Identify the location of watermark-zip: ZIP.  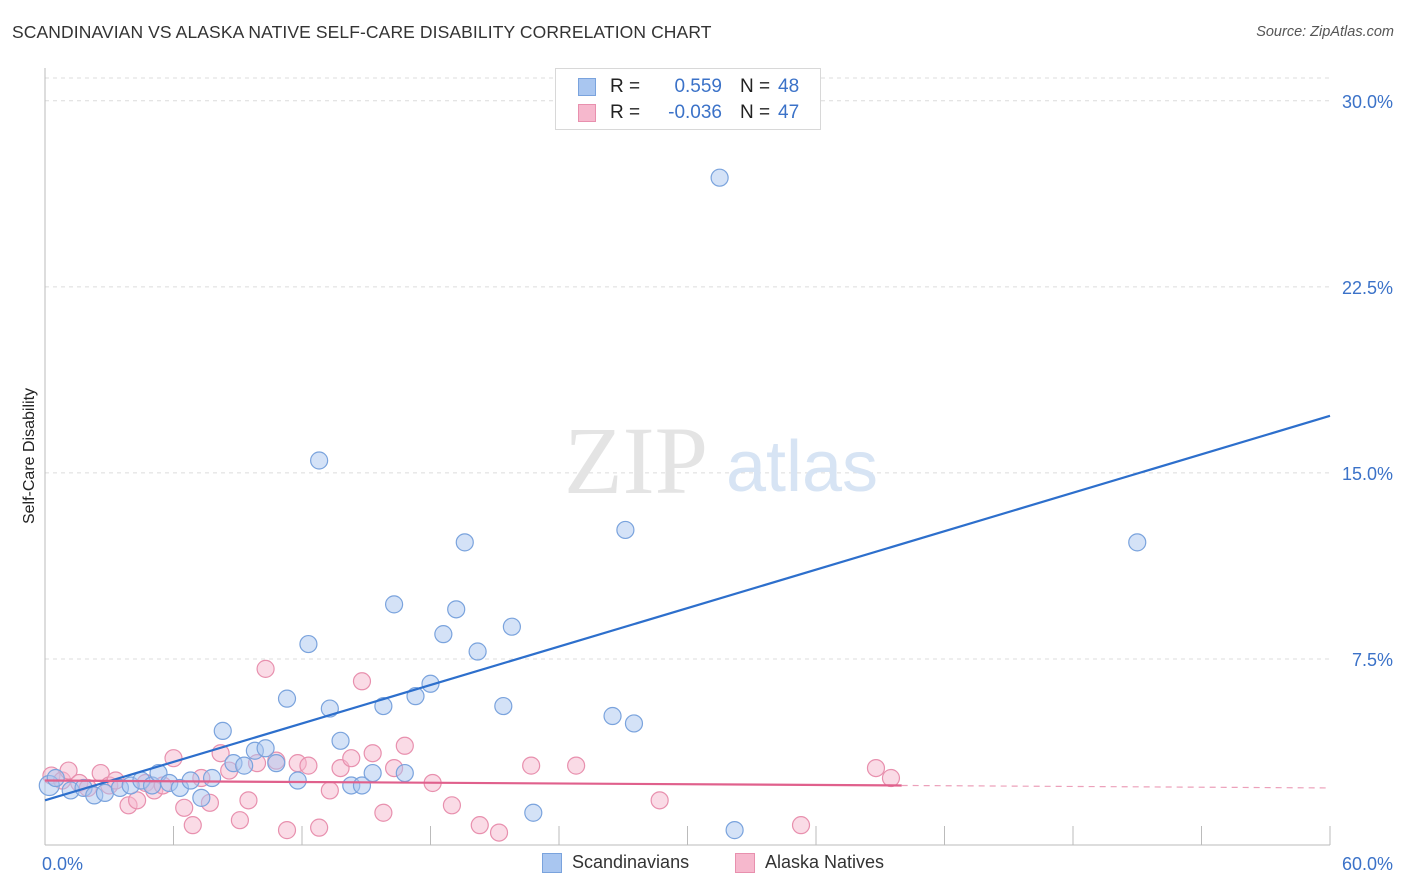
(636, 460).